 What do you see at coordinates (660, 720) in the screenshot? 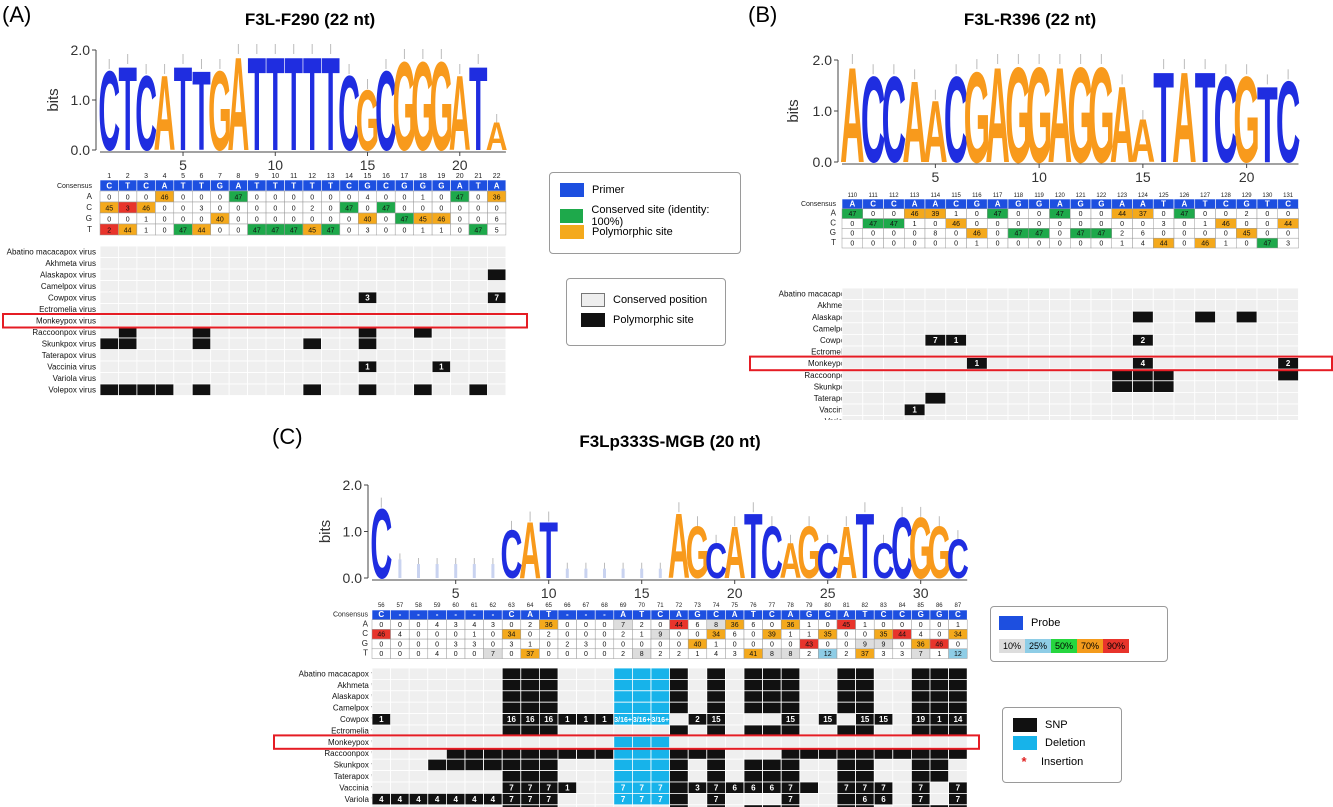
I see `c-snp-count: 3/16+` at bounding box center [660, 720].